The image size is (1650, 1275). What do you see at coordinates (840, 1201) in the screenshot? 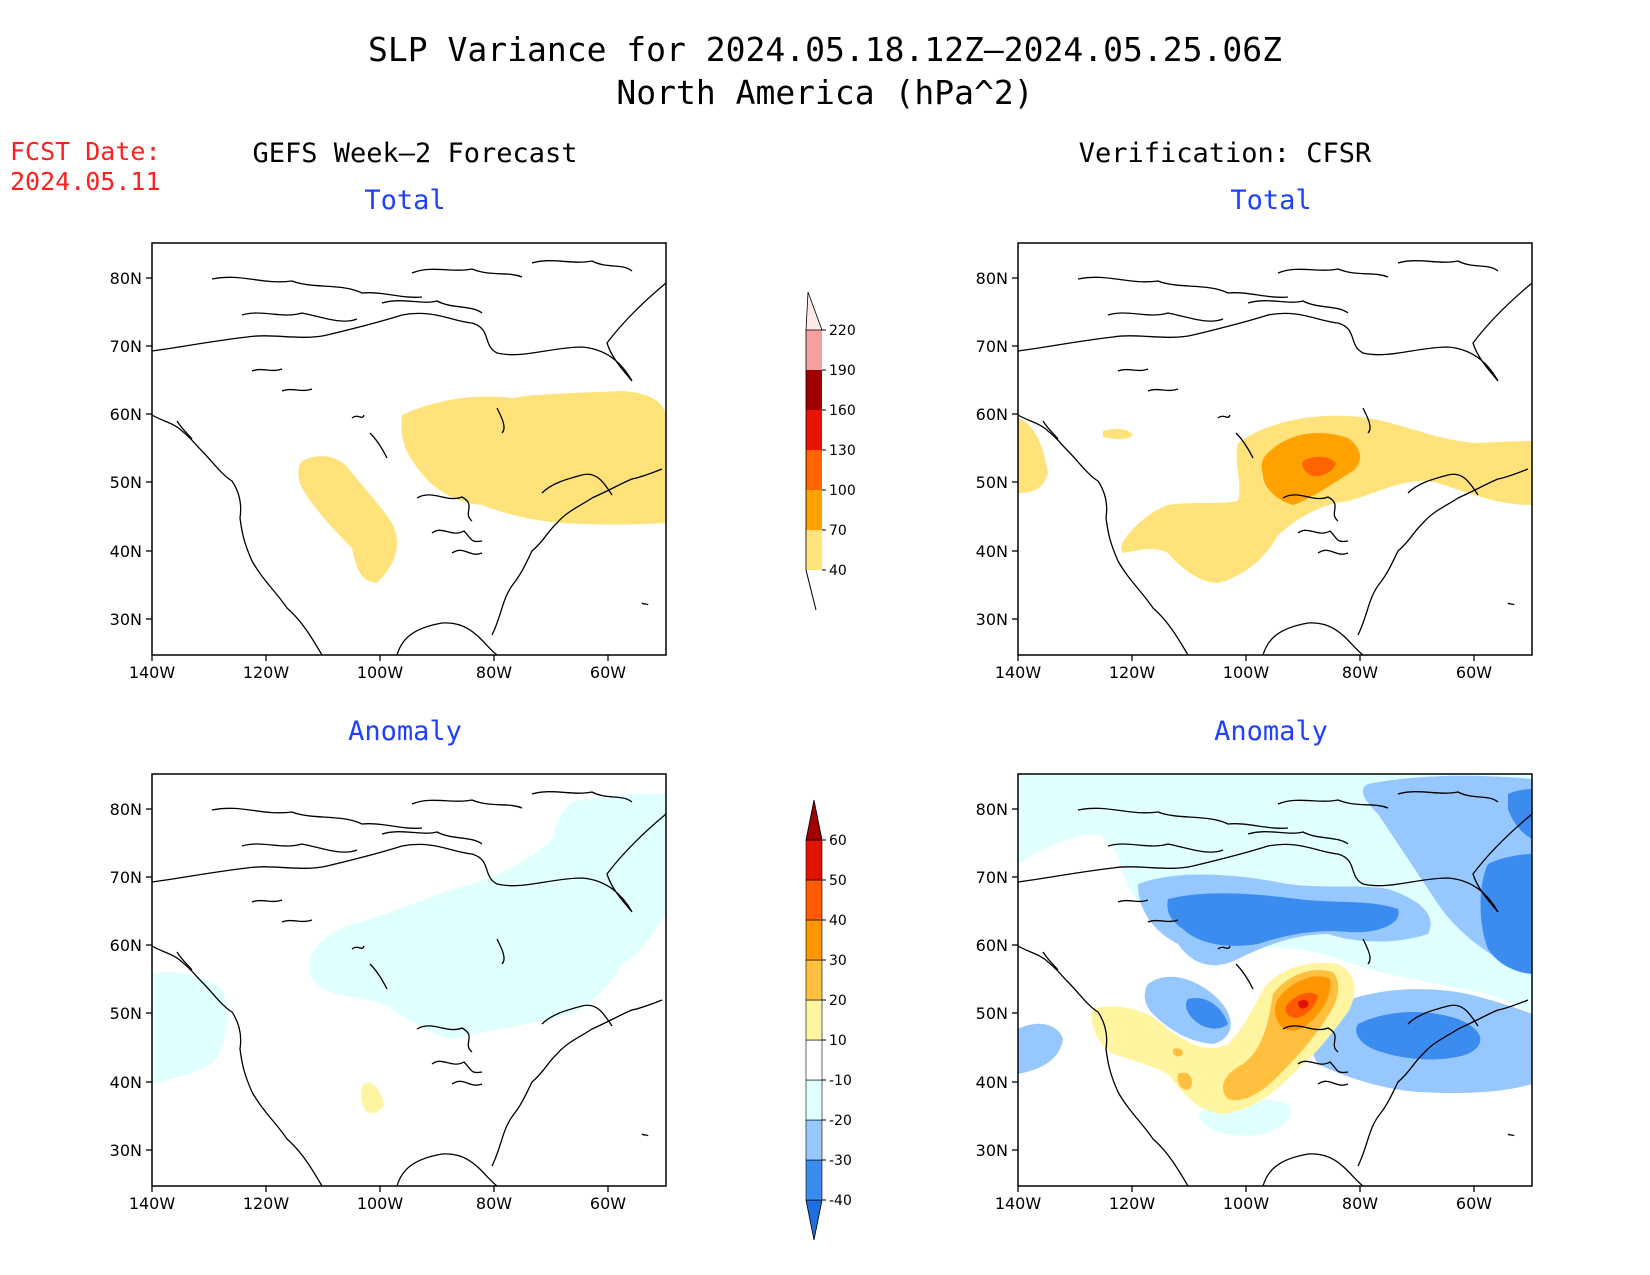
I see `colorbar-label: -40` at bounding box center [840, 1201].